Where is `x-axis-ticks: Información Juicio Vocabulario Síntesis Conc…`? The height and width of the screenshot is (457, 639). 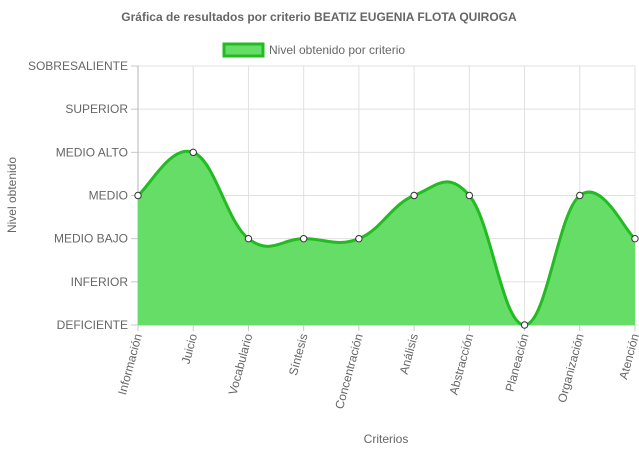 x-axis-ticks: Información Juicio Vocabulario Síntesis Conc… is located at coordinates (377, 371).